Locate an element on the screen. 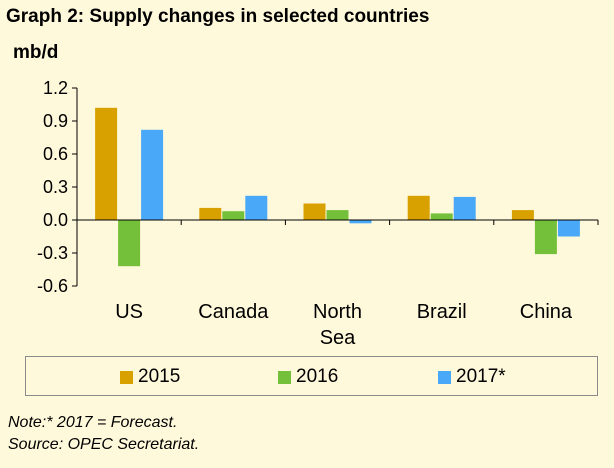 The height and width of the screenshot is (468, 614). bar-us-2017 is located at coordinates (152, 174).